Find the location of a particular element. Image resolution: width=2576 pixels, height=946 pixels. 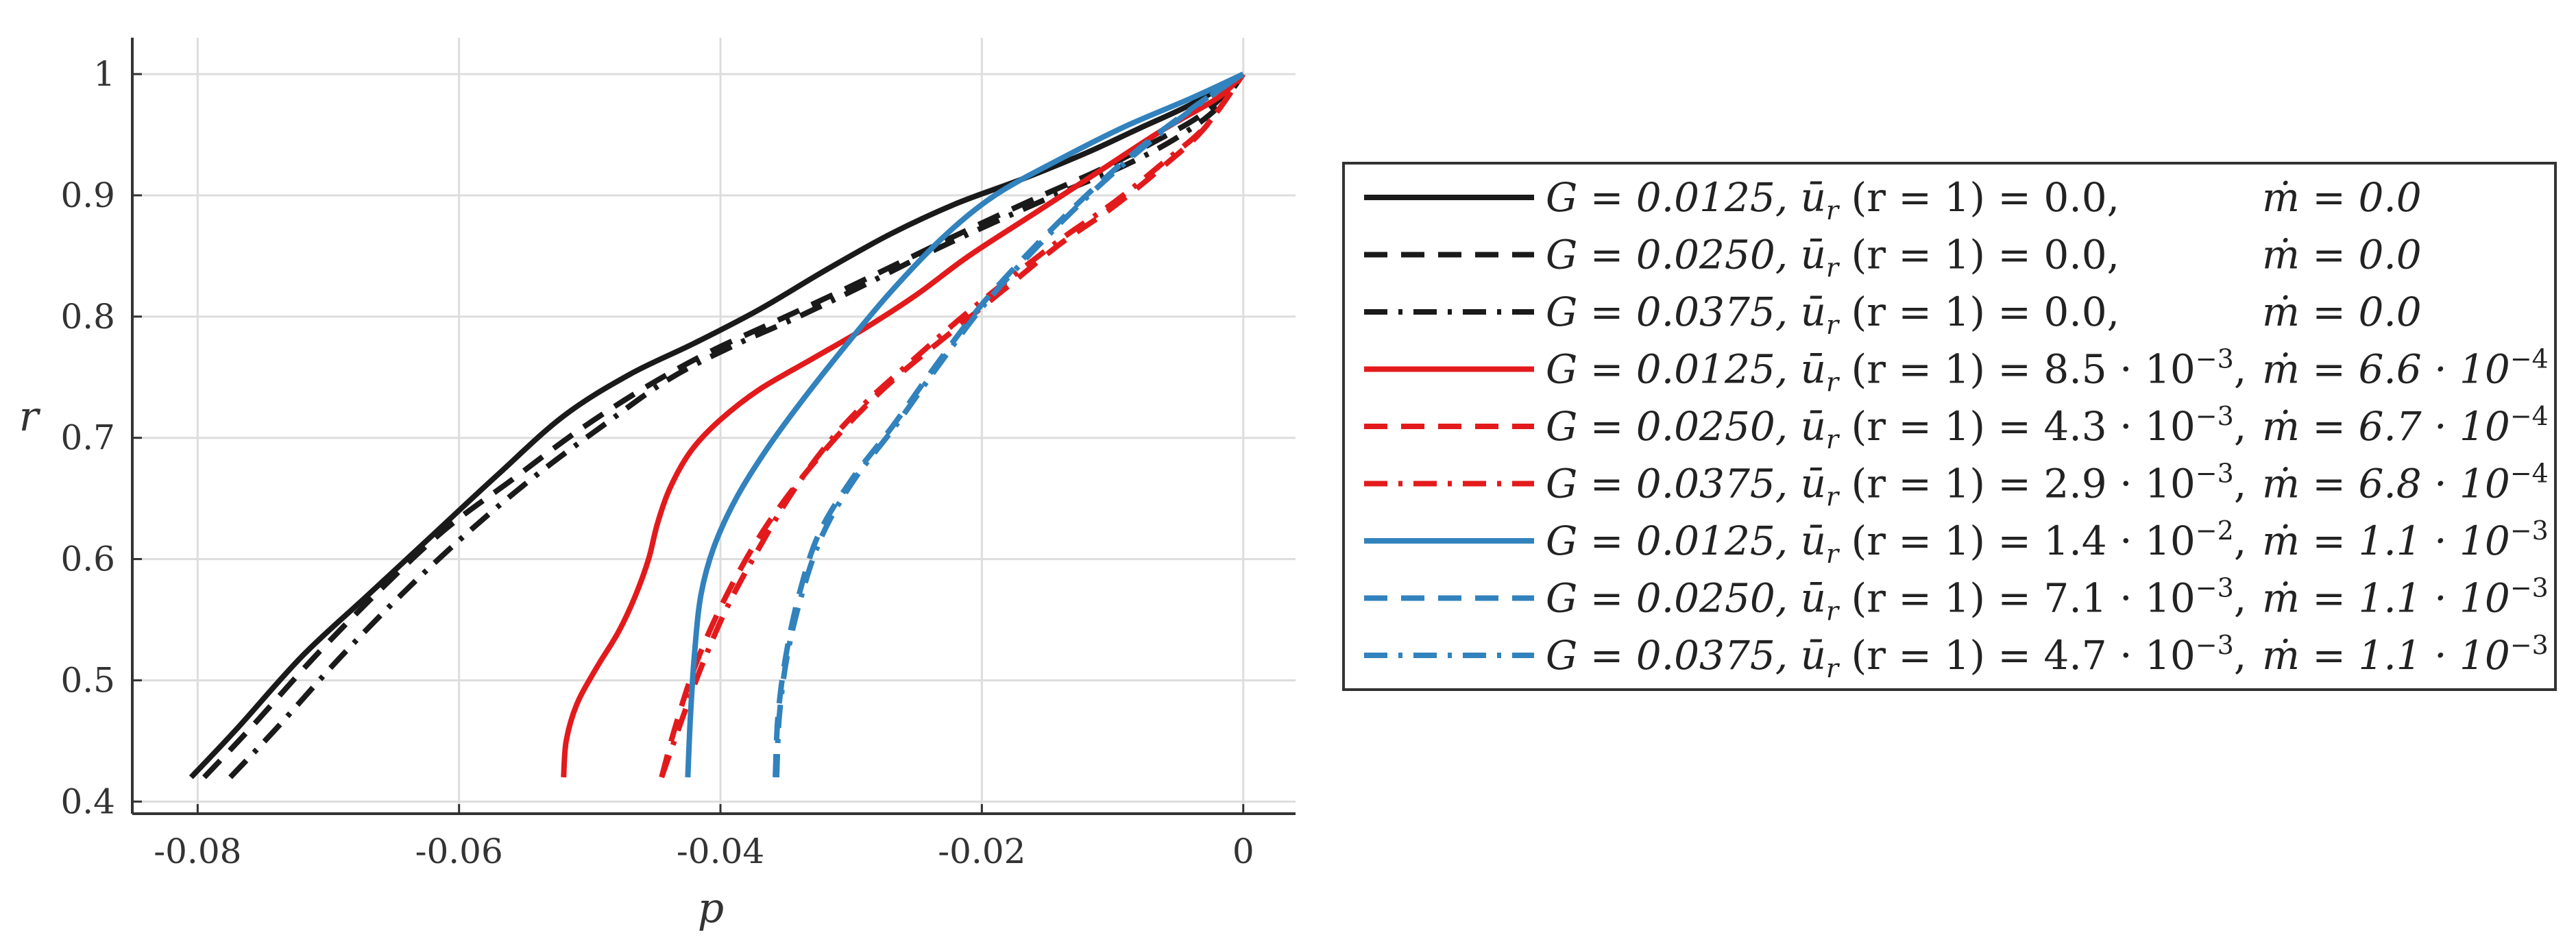

legend-label: G = 0.0375, ūr (r = 1) = 2.9 · 10−3, is located at coordinates (1896, 485).